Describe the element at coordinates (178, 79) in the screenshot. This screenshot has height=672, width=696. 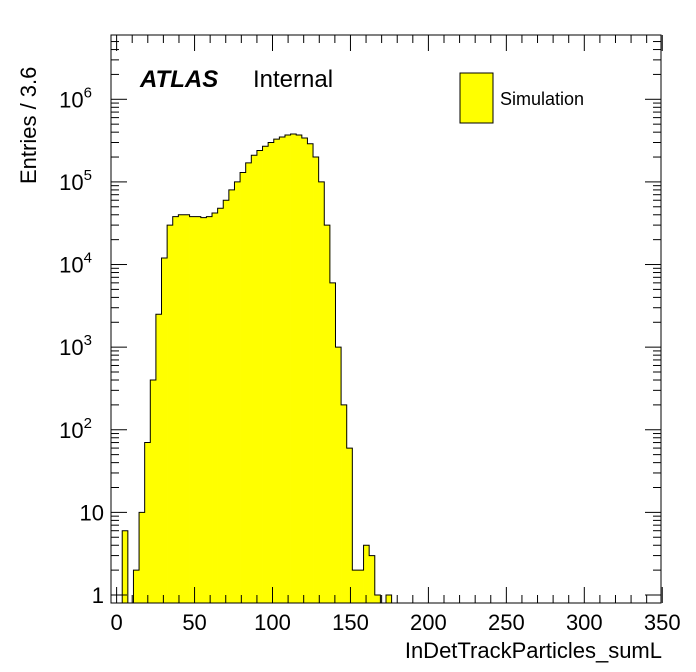
I see `atlas-label: ATLAS` at that location.